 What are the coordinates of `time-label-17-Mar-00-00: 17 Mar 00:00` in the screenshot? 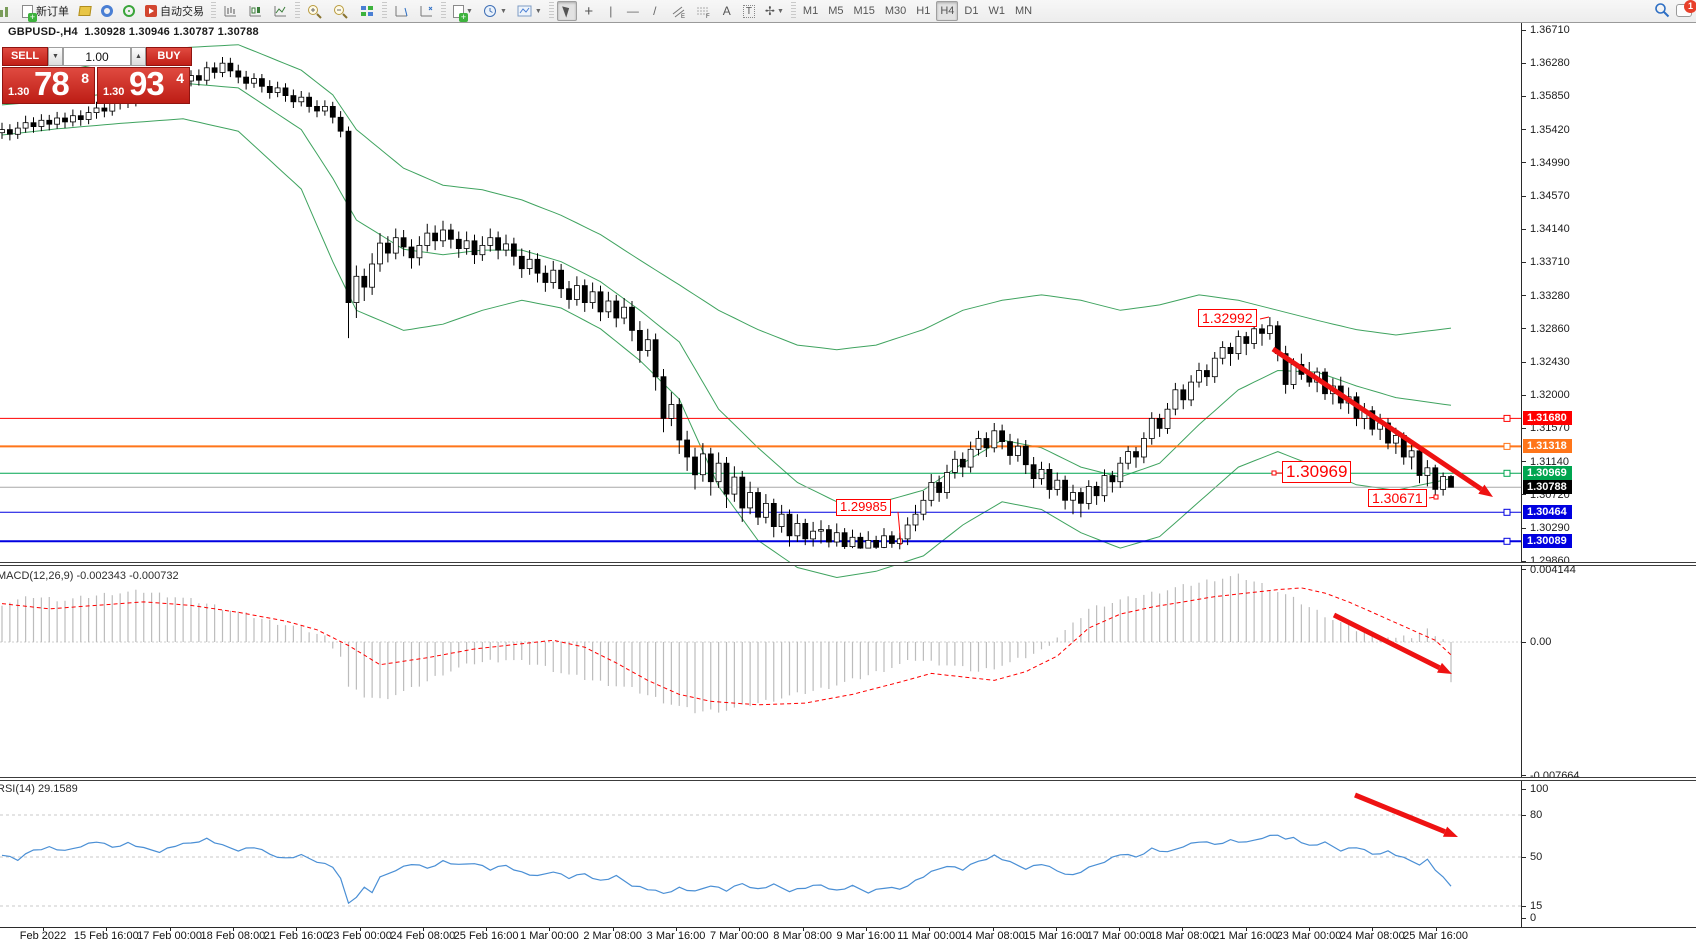 It's located at (1119, 936).